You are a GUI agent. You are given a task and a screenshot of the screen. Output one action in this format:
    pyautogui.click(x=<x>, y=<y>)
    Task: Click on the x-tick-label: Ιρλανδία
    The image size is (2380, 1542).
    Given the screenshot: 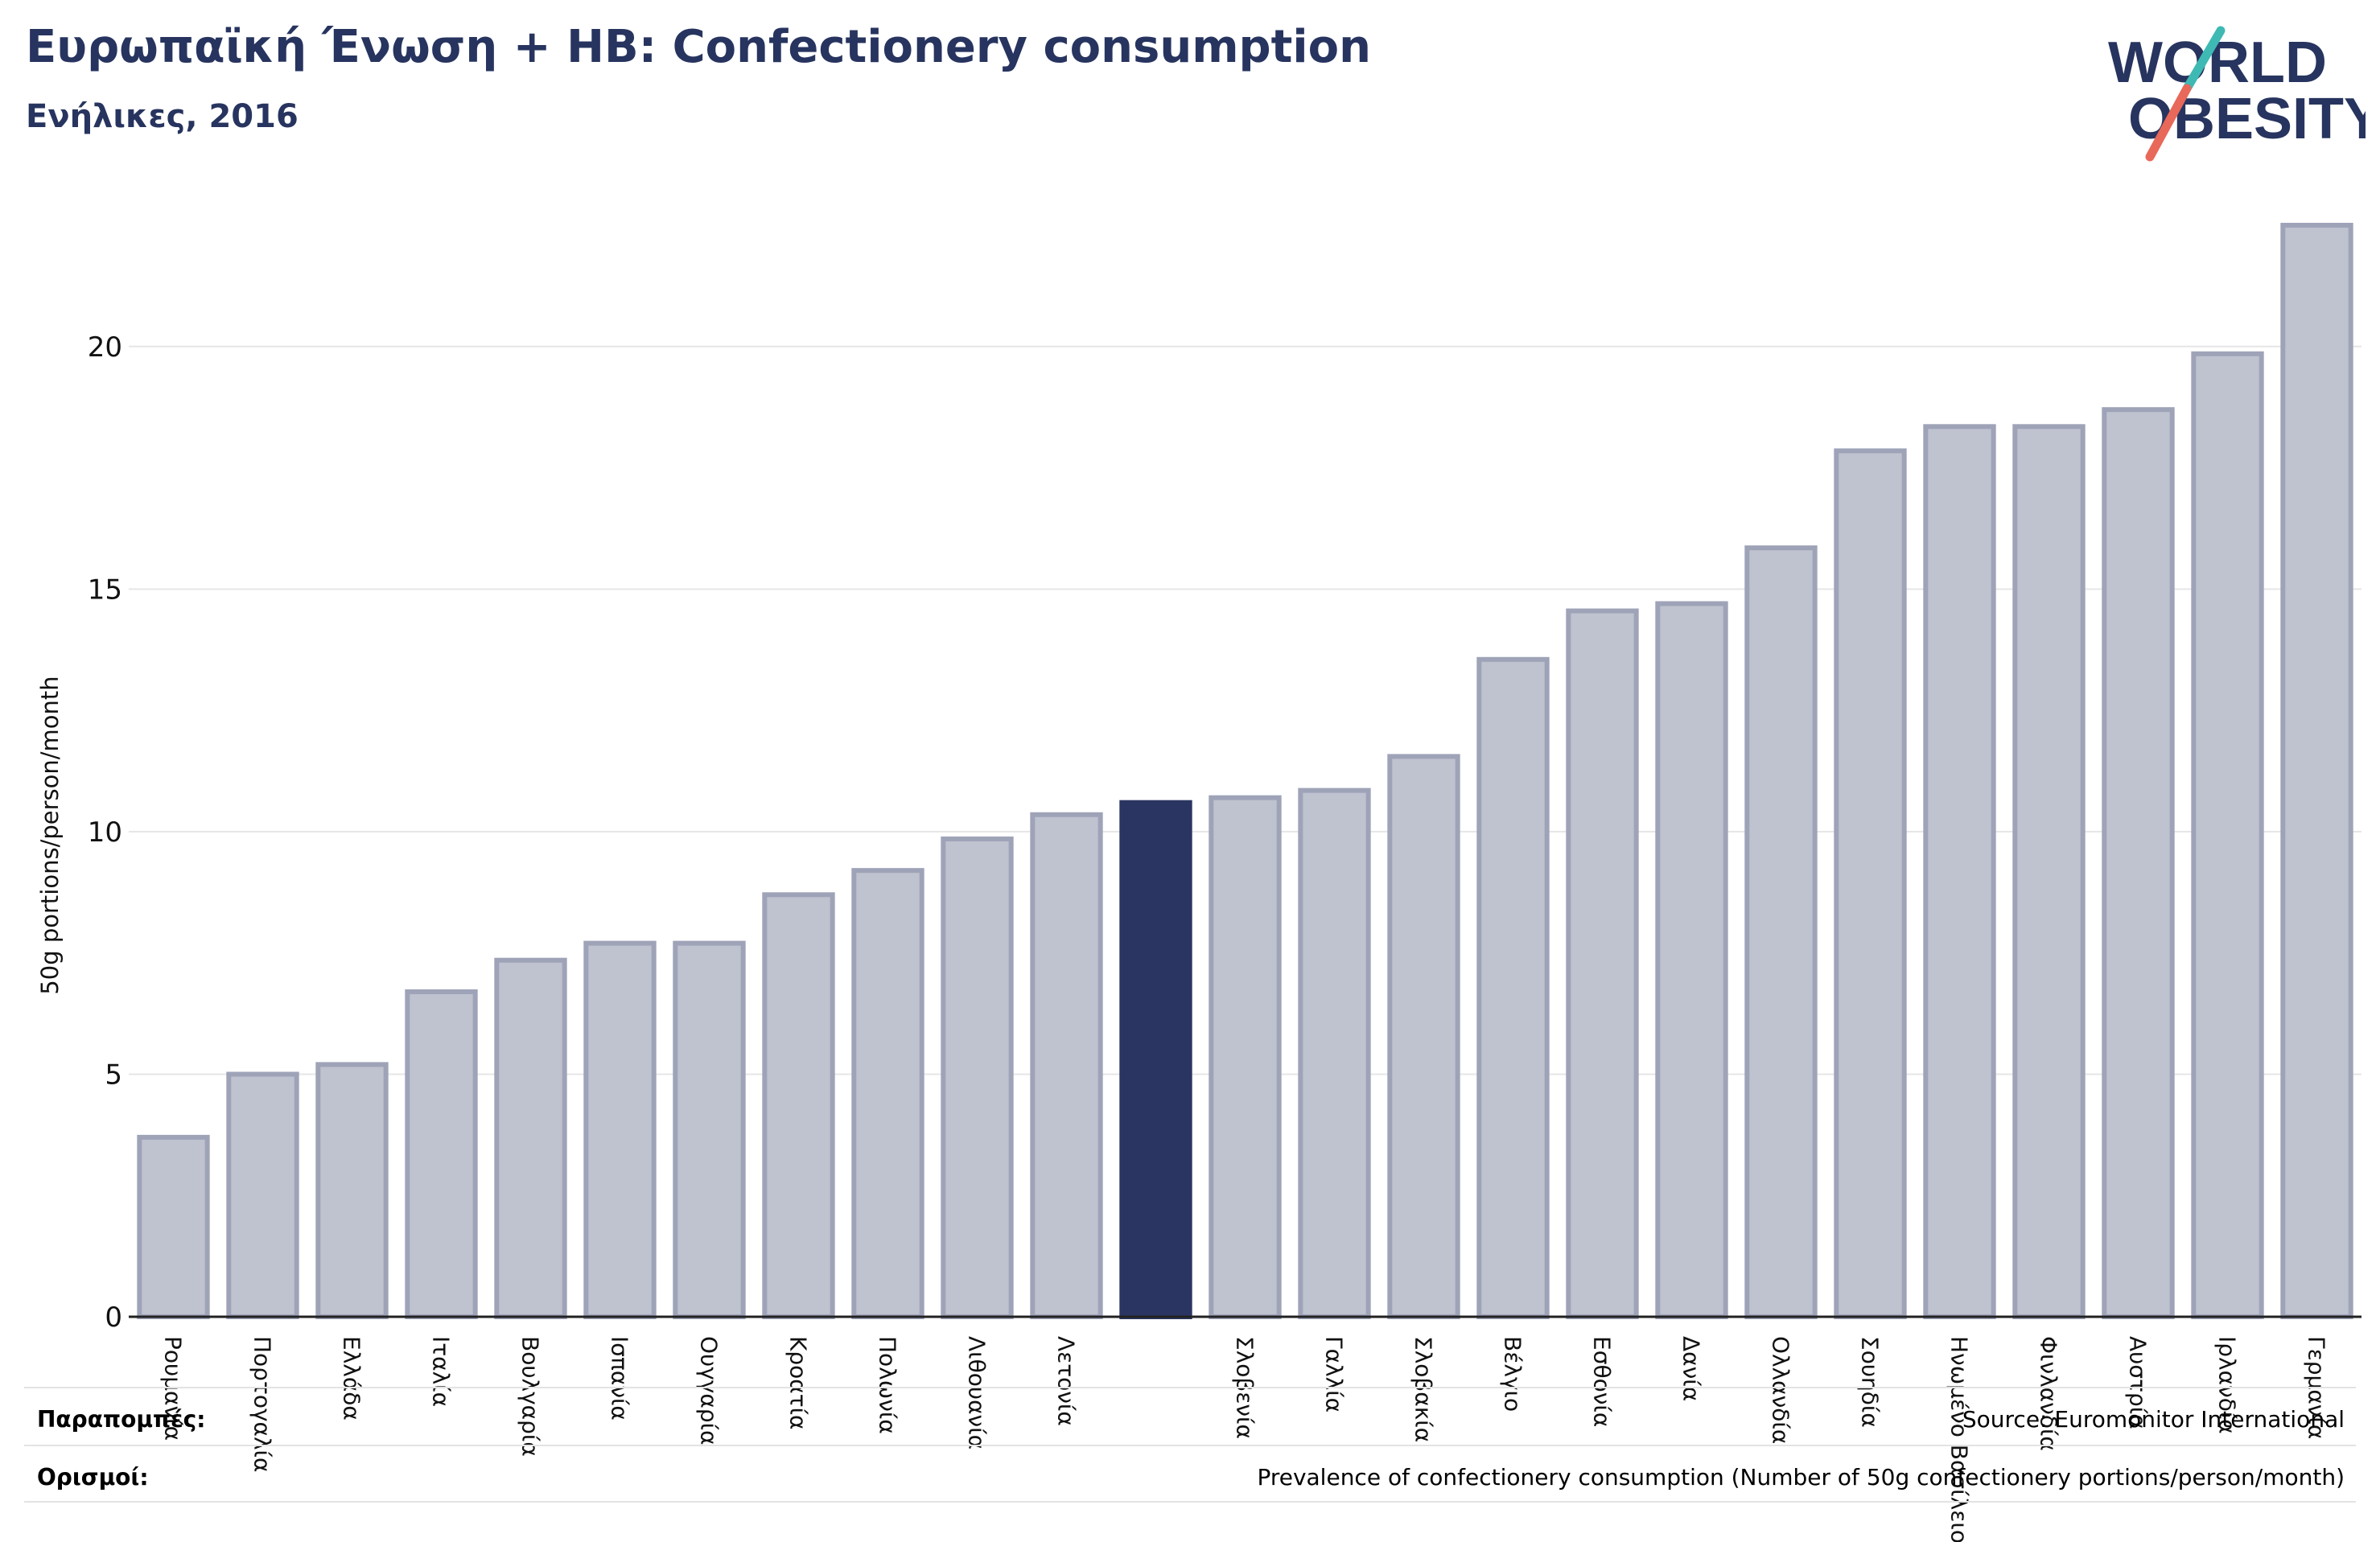 What is the action you would take?
    pyautogui.click(x=2227, y=1385)
    